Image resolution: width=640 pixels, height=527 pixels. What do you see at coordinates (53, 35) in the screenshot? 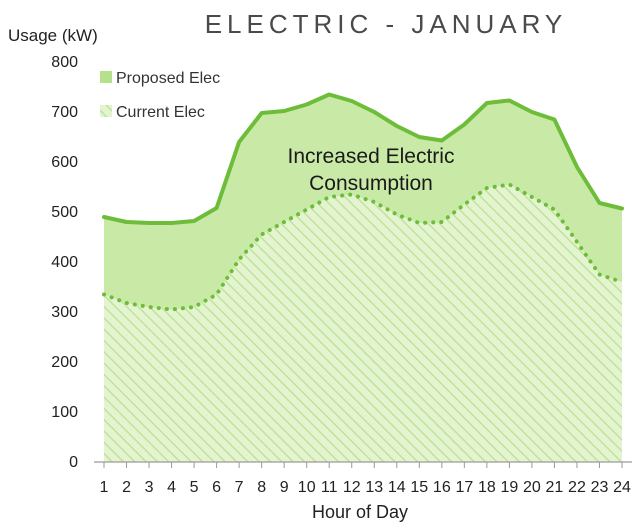
I see `y-axis-label: Usage (kW)` at bounding box center [53, 35].